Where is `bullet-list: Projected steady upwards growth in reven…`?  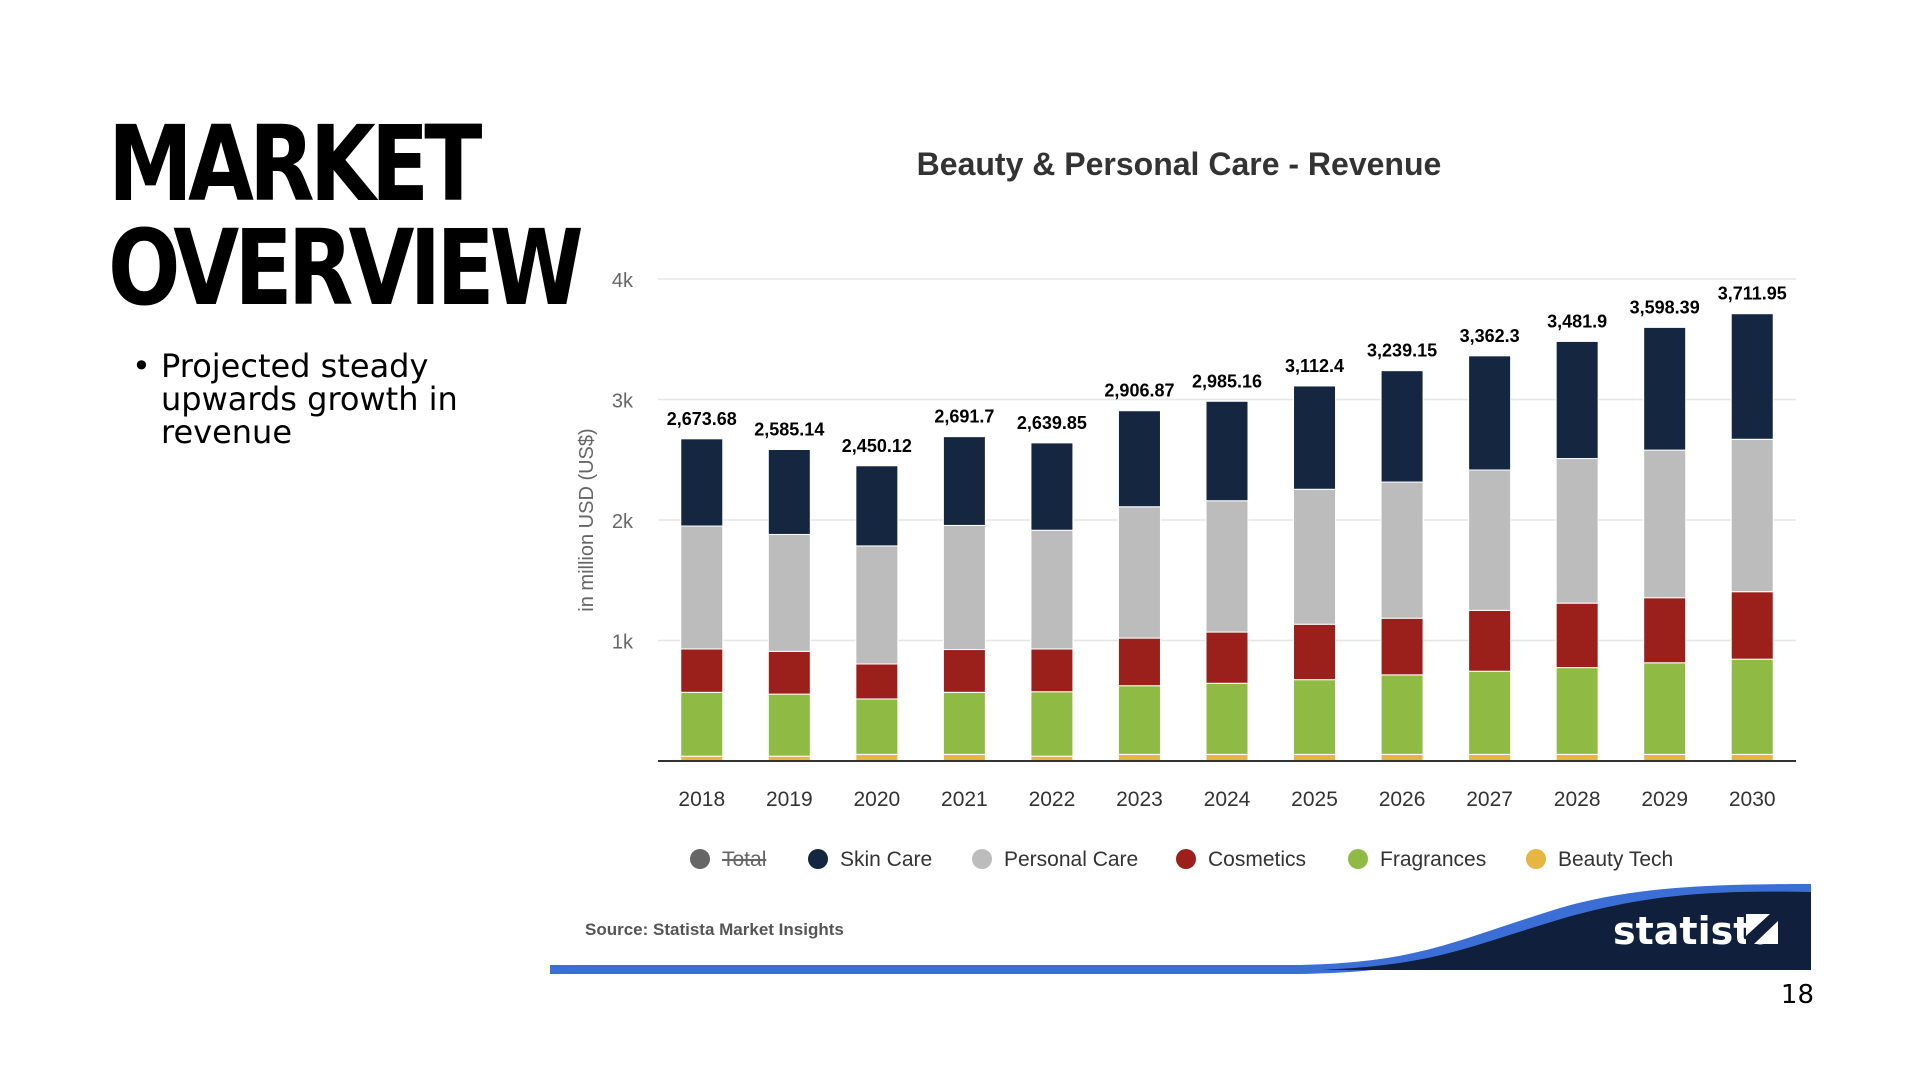 bullet-list: Projected steady upwards growth in reven… is located at coordinates (310, 399).